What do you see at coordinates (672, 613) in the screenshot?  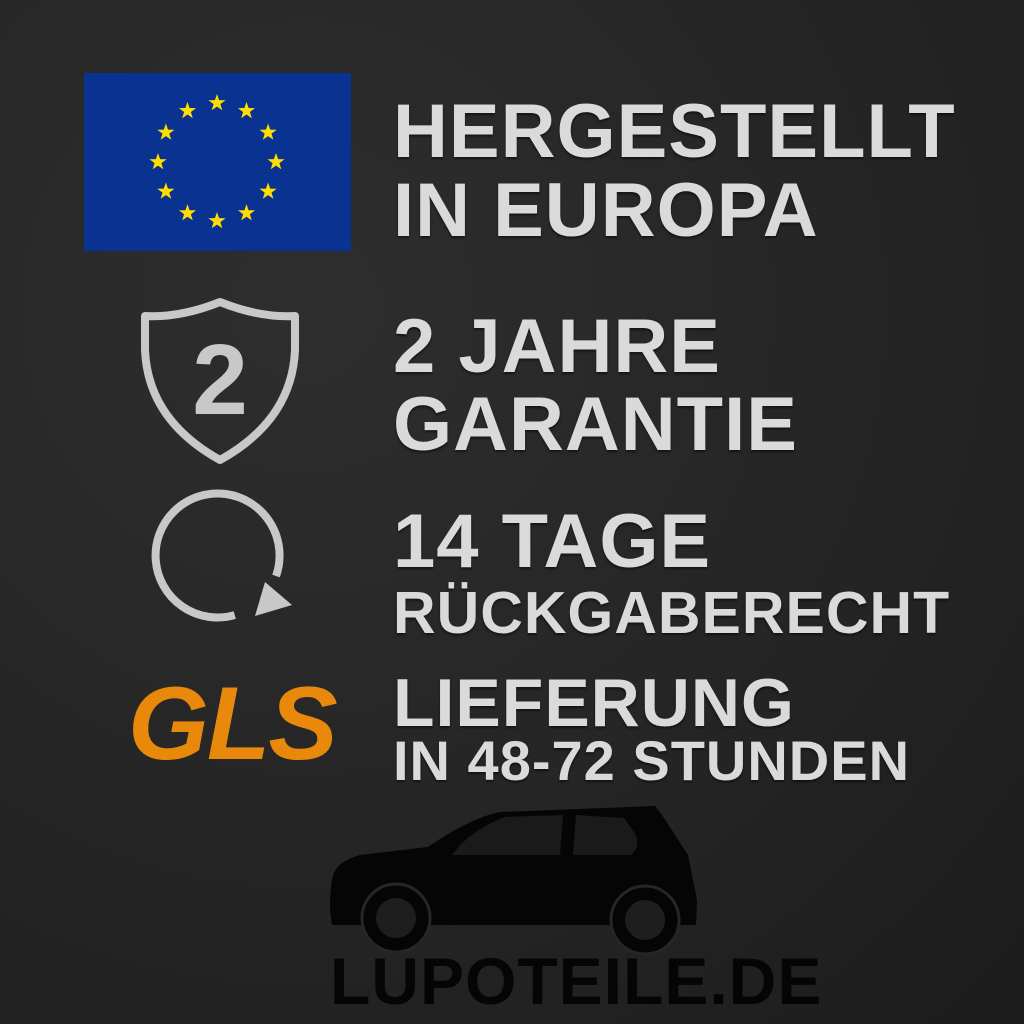 I see `feature-return-line2: RÜCKGABERECHT` at bounding box center [672, 613].